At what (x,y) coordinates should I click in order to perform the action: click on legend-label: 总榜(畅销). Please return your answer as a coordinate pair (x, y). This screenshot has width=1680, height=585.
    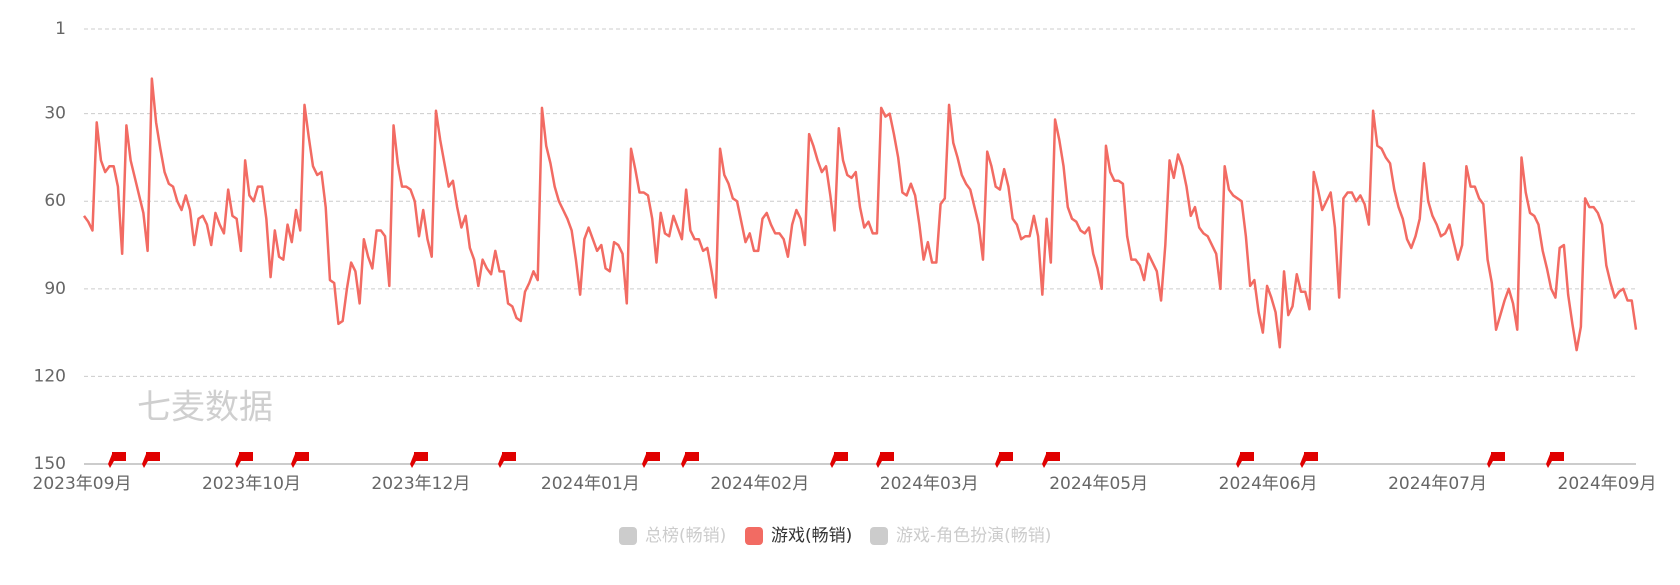
    Looking at the image, I should click on (685, 536).